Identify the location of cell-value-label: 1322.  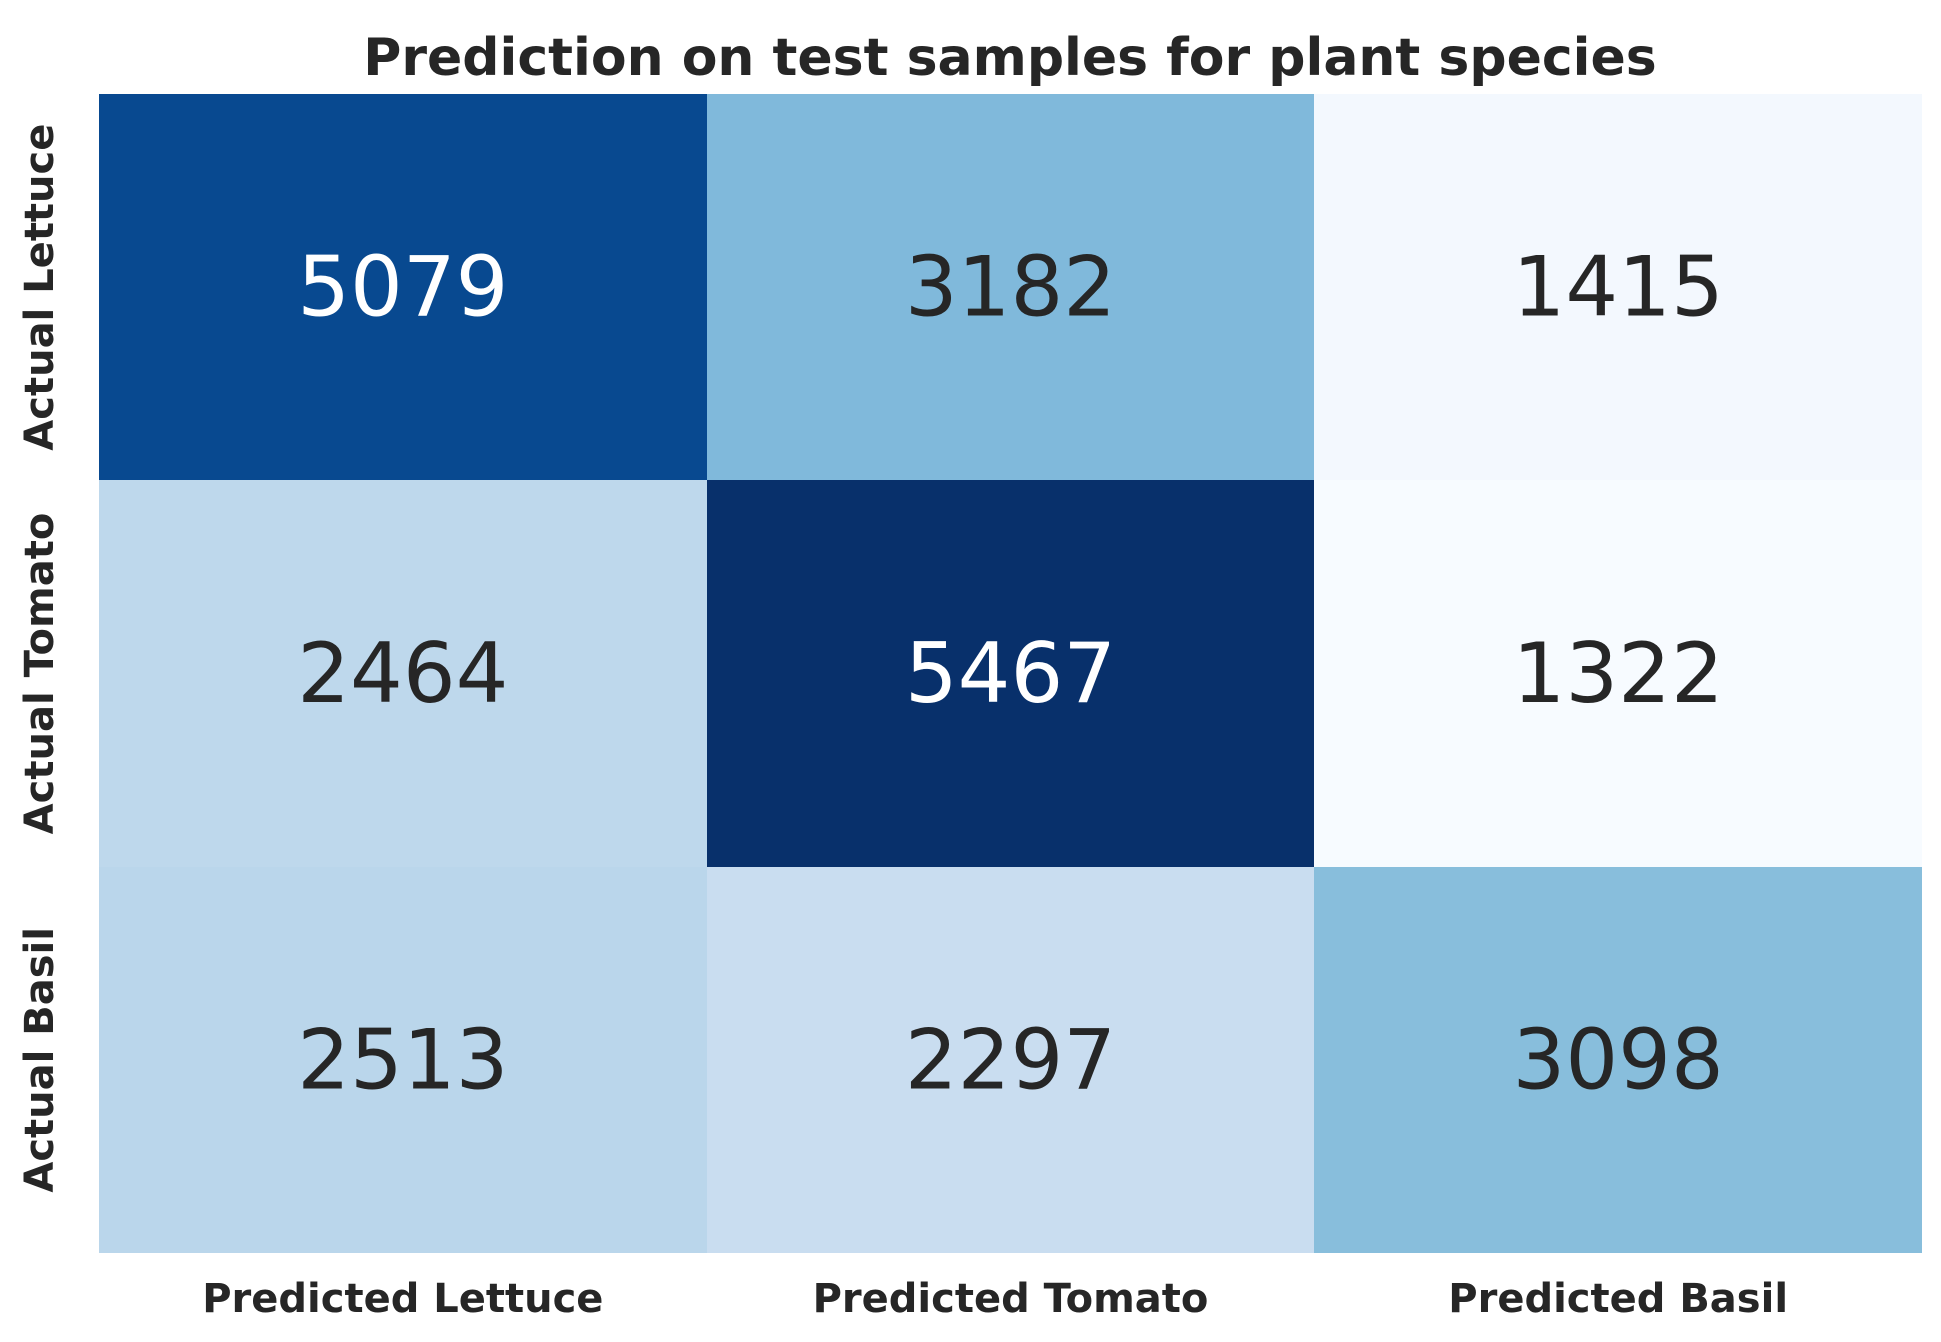
(1618, 673).